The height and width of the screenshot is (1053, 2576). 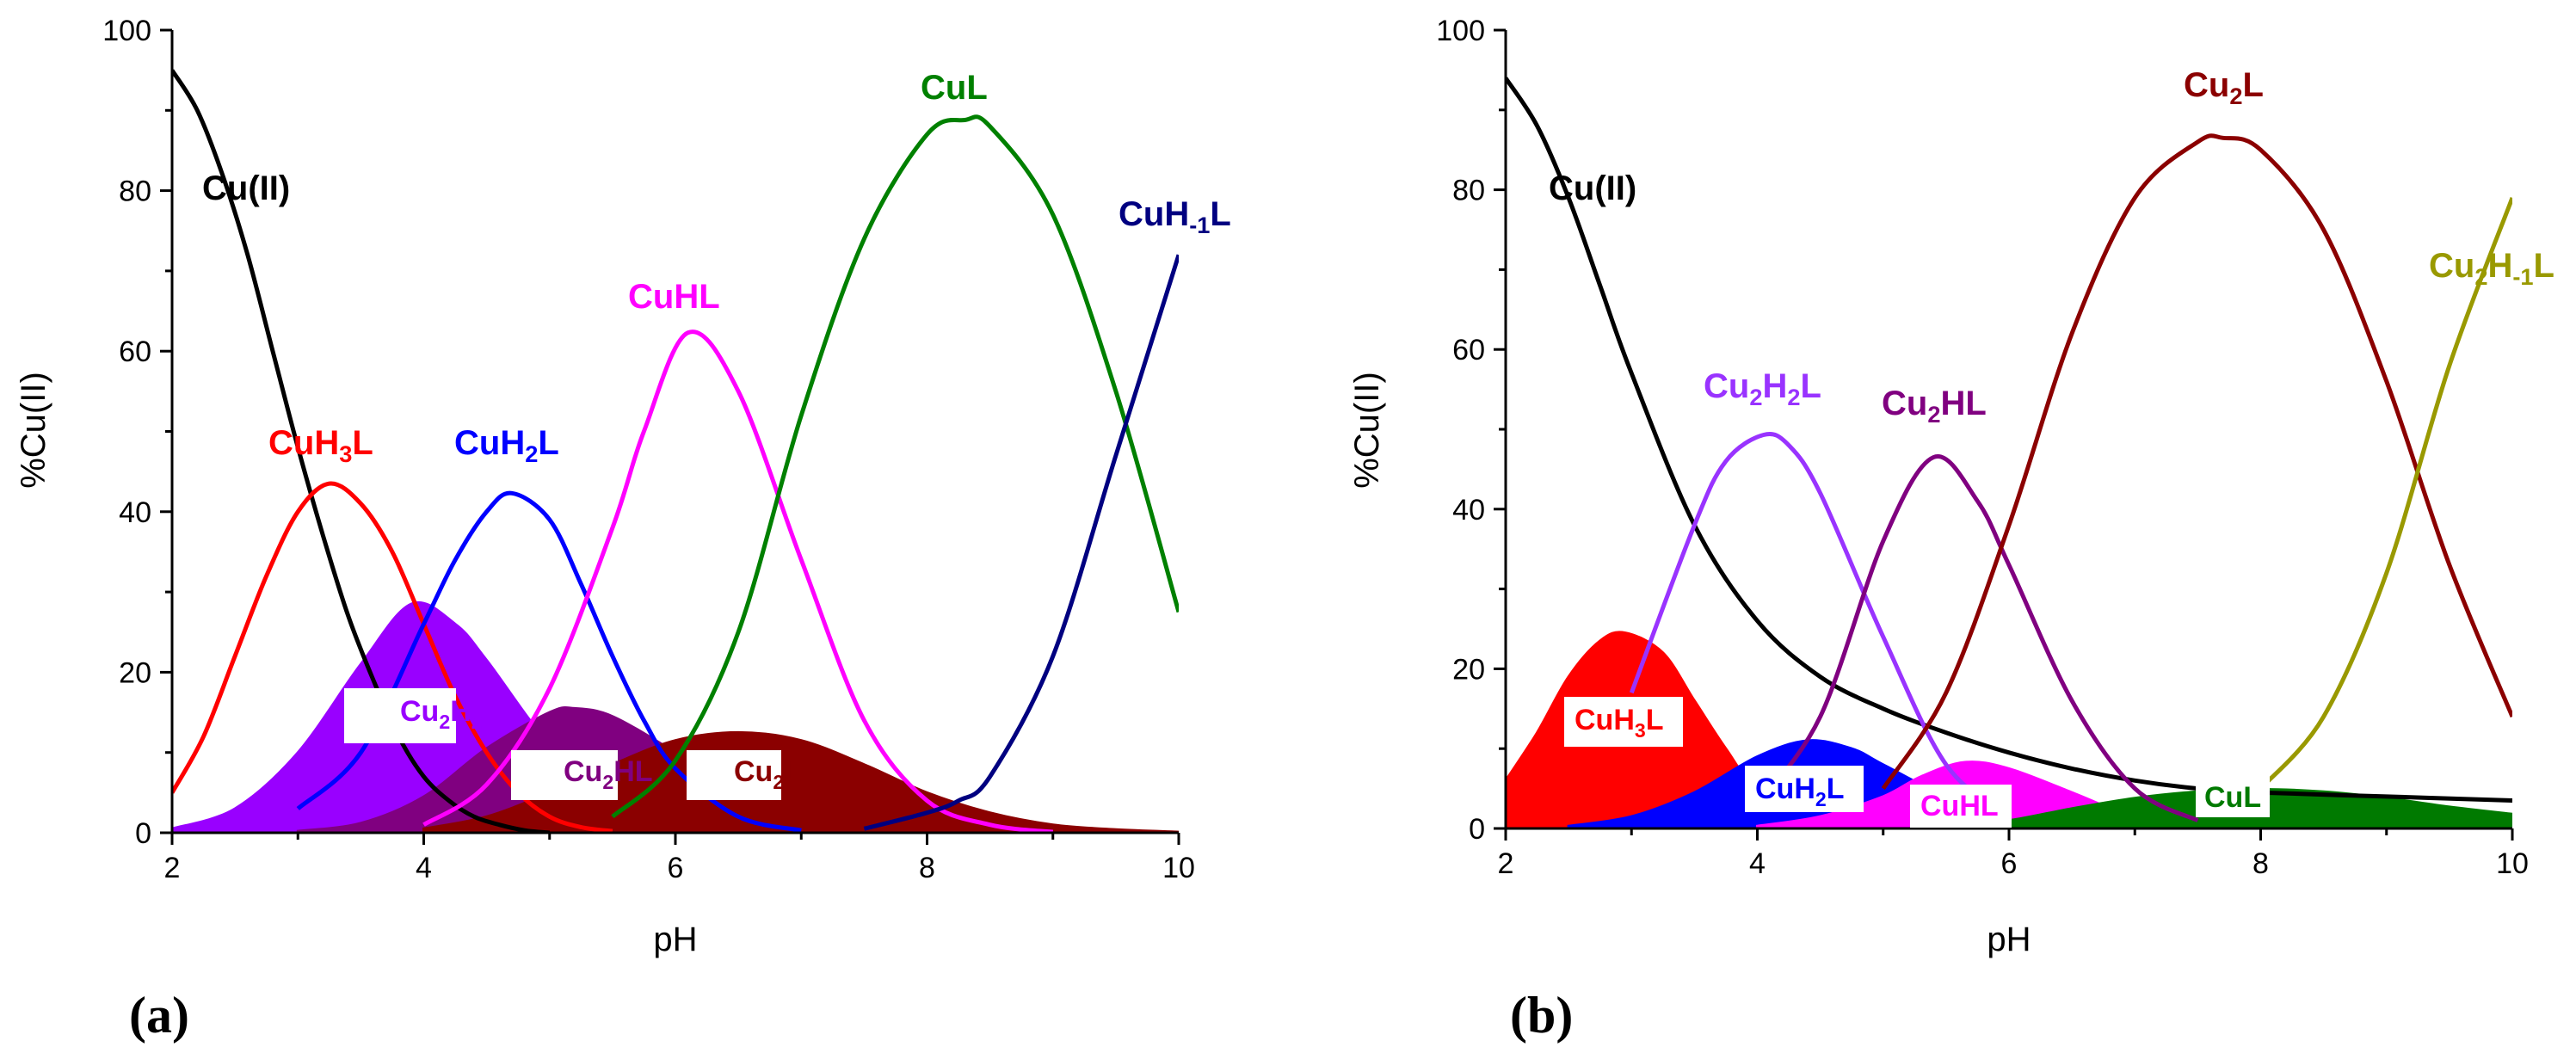 I want to click on panel-letter: (b), so click(x=1541, y=1016).